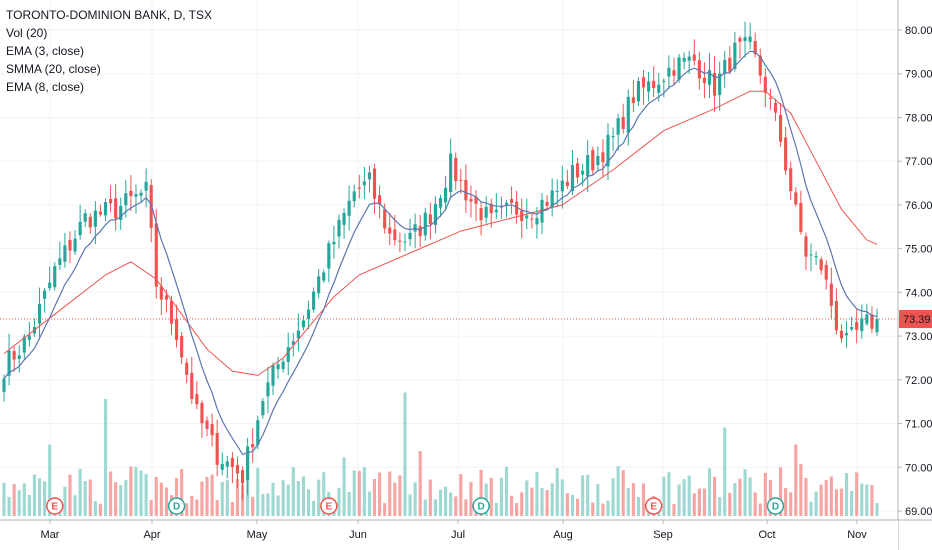 This screenshot has width=932, height=550. Describe the element at coordinates (53, 69) in the screenshot. I see `indicator-smma-20: SMMA (20, close)` at that location.